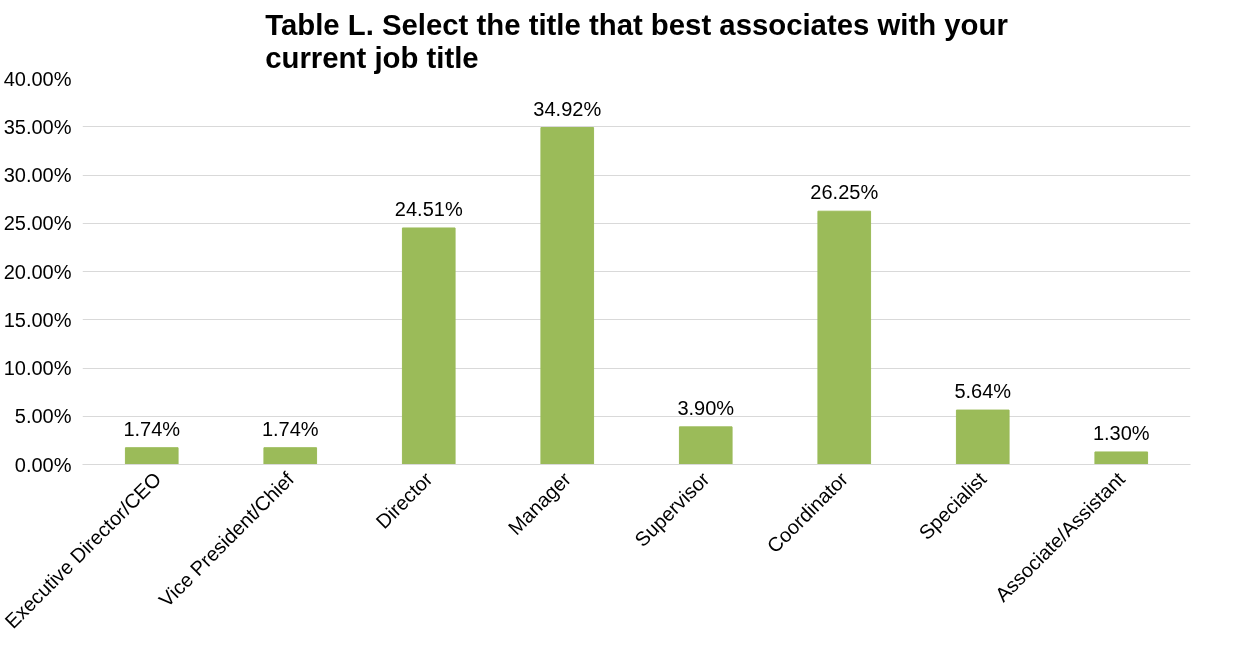  I want to click on data-label: 5.64%, so click(983, 391).